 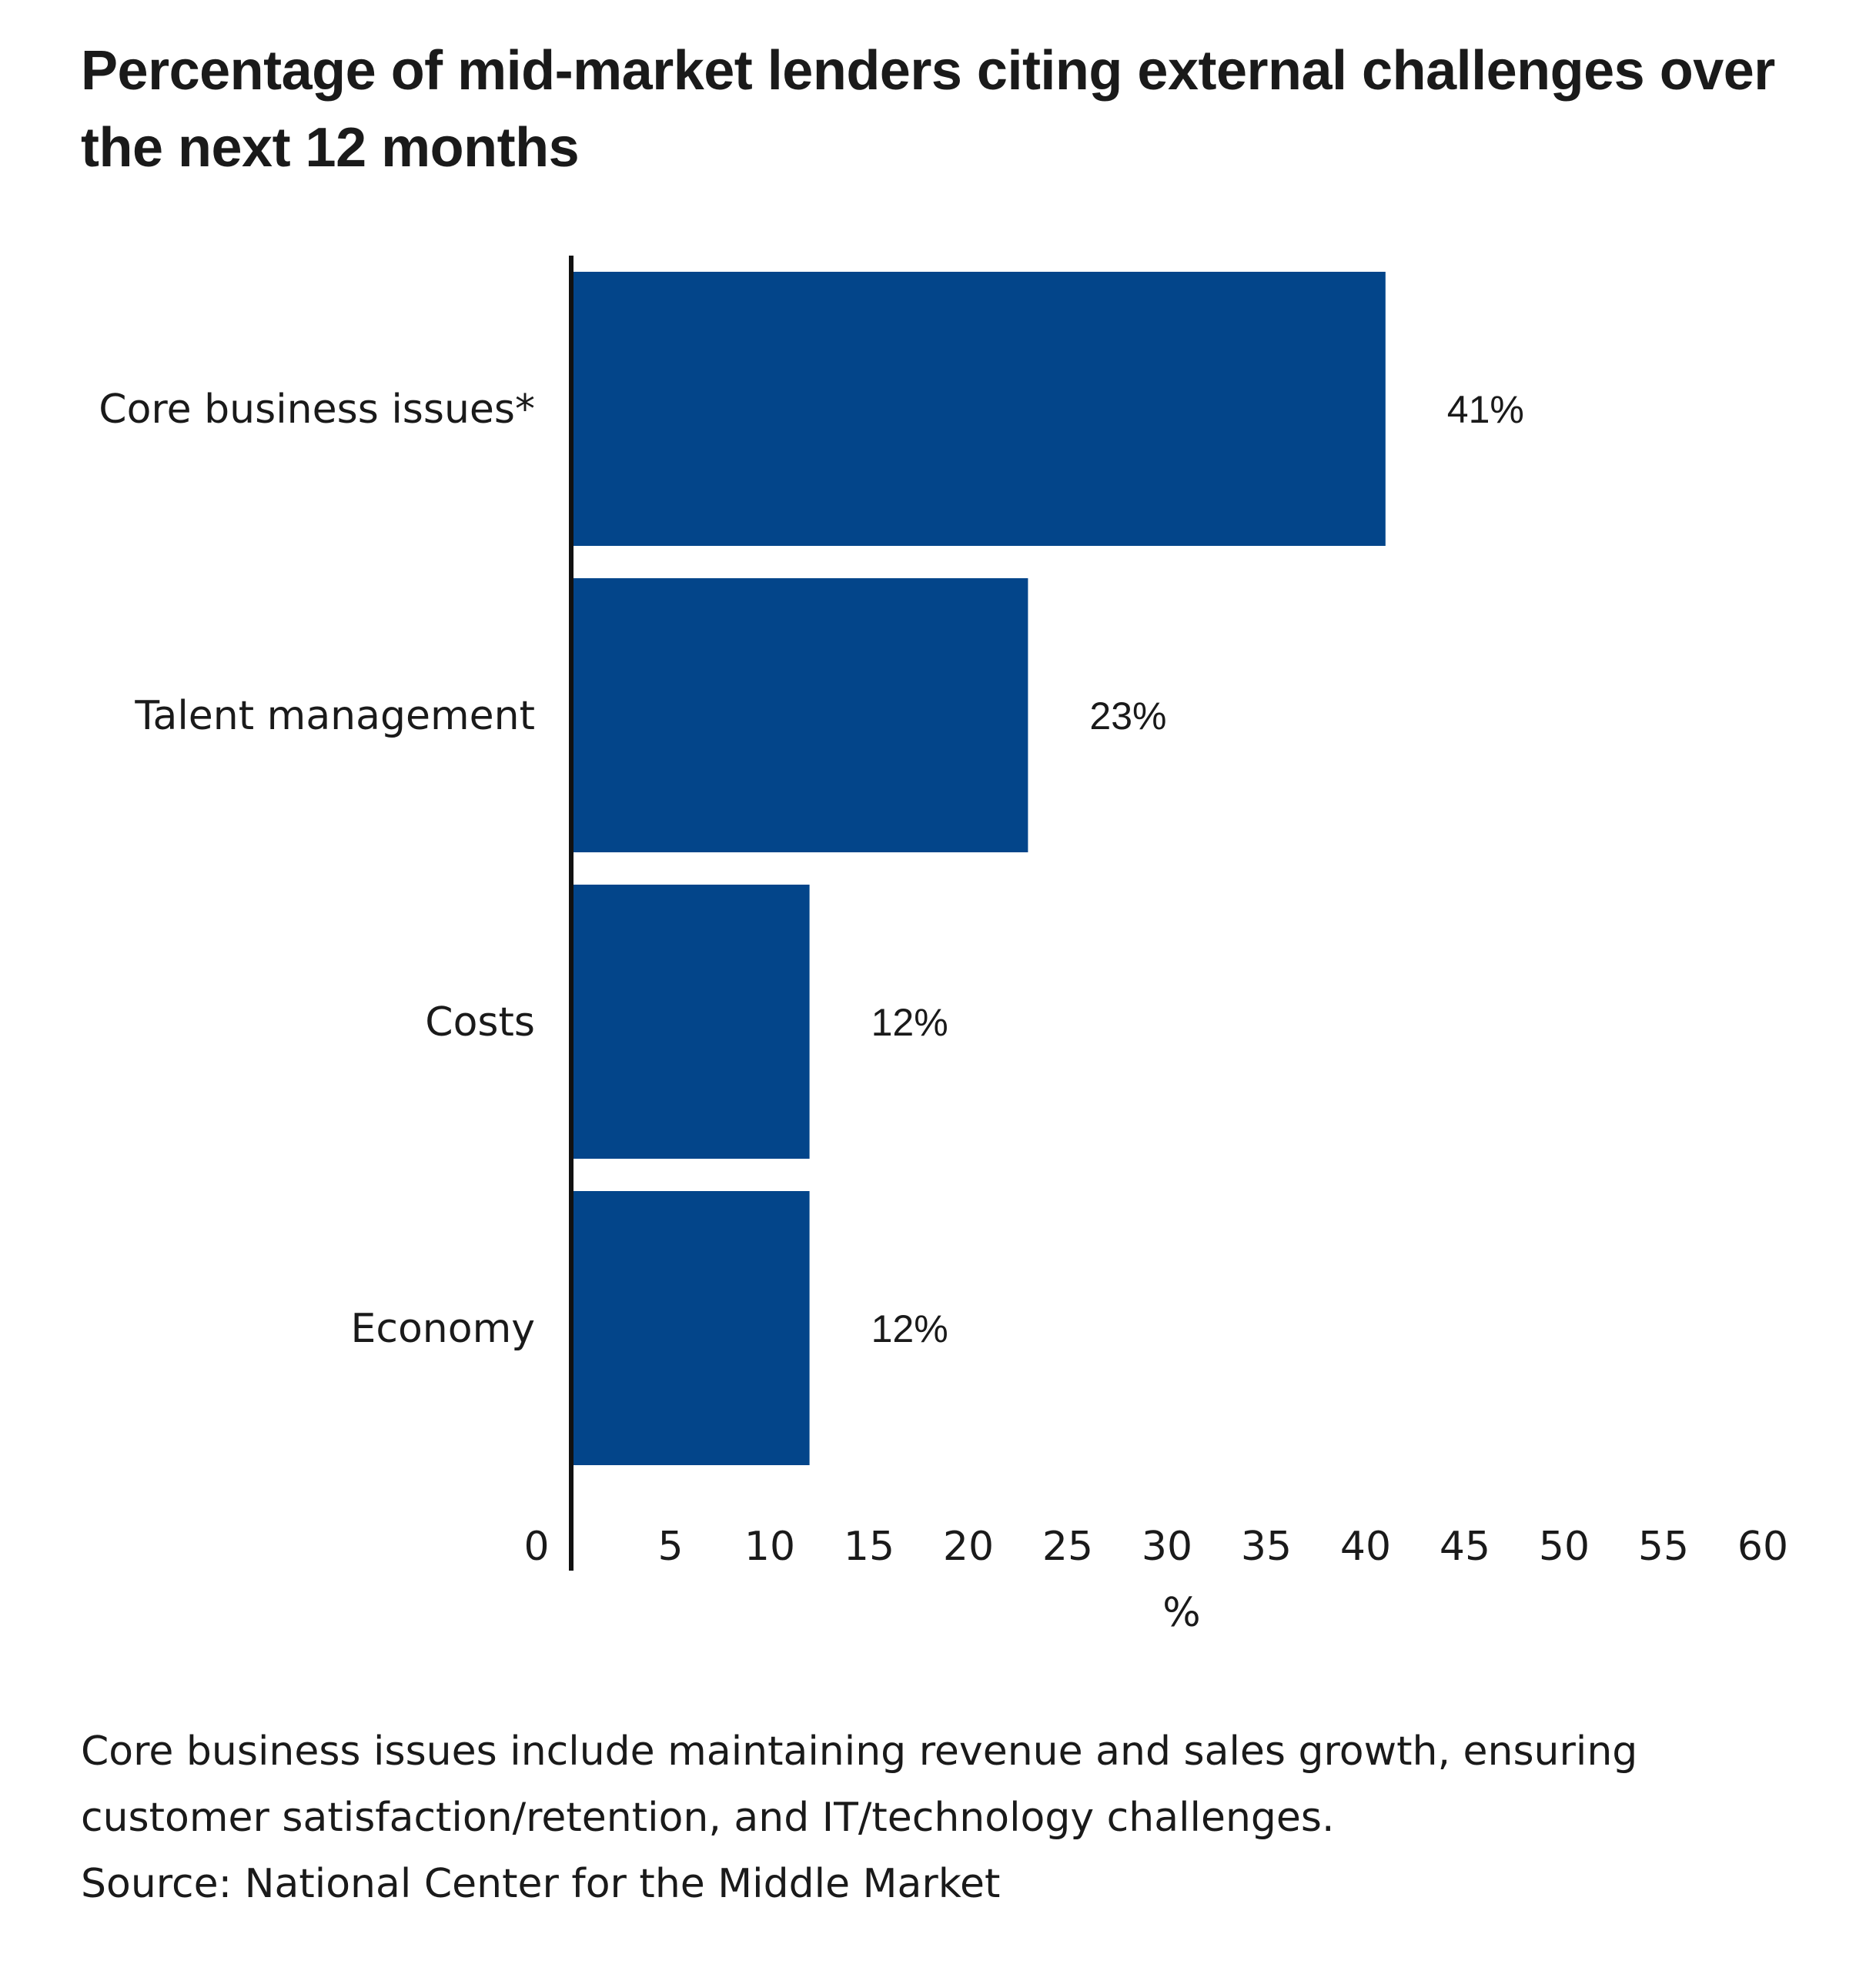 I want to click on x-tick-label: 60, so click(x=1762, y=1547).